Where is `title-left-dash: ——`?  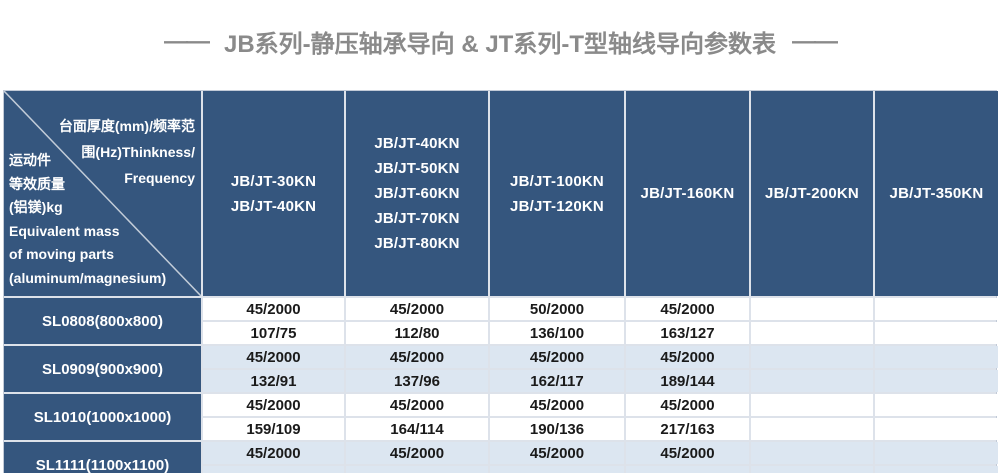 title-left-dash: —— is located at coordinates (187, 41).